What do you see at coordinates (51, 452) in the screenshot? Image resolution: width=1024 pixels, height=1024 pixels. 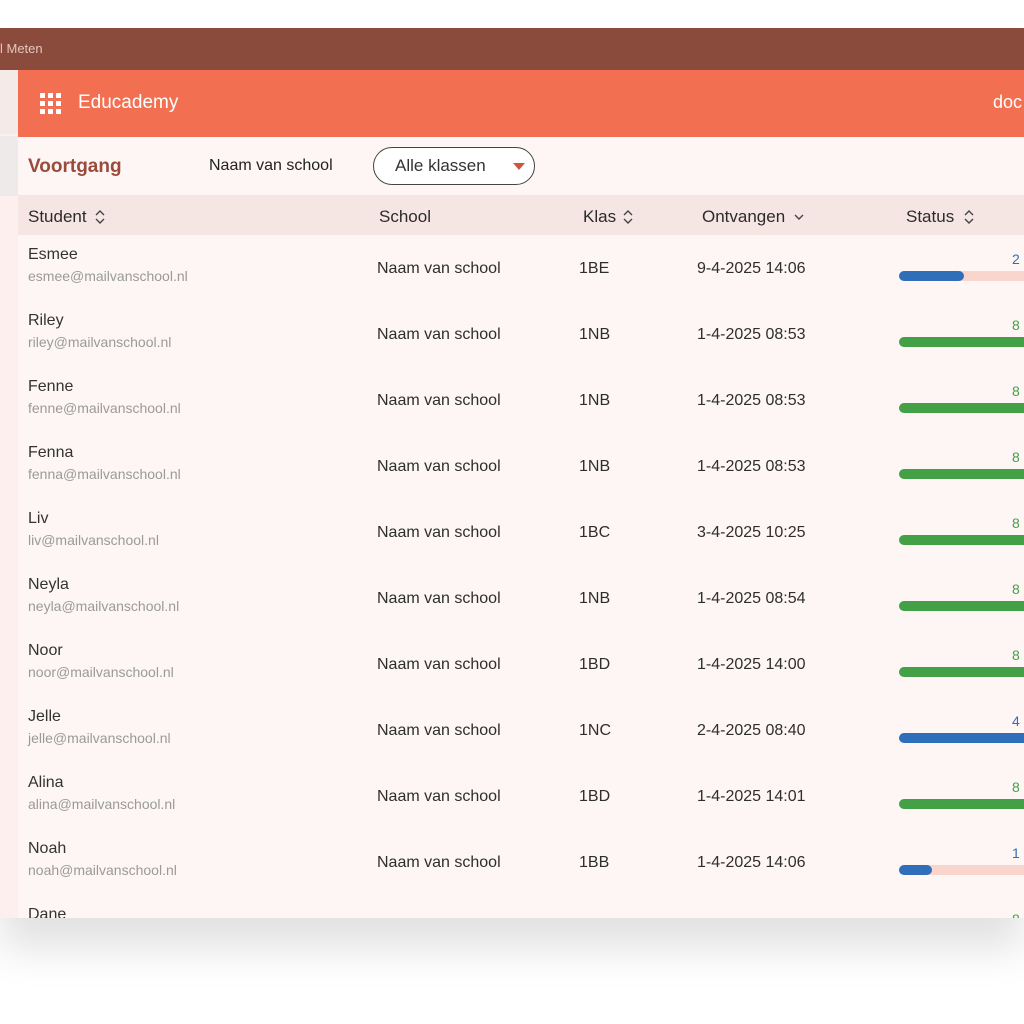 I see `student-name: Fenna` at bounding box center [51, 452].